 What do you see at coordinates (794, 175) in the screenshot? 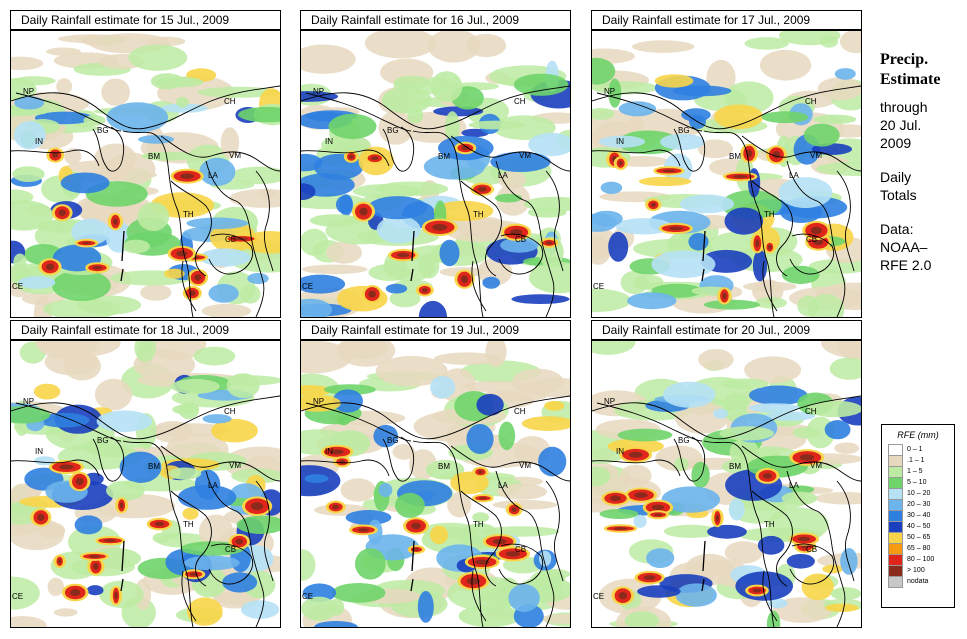
I see `country-label-la: LA` at bounding box center [794, 175].